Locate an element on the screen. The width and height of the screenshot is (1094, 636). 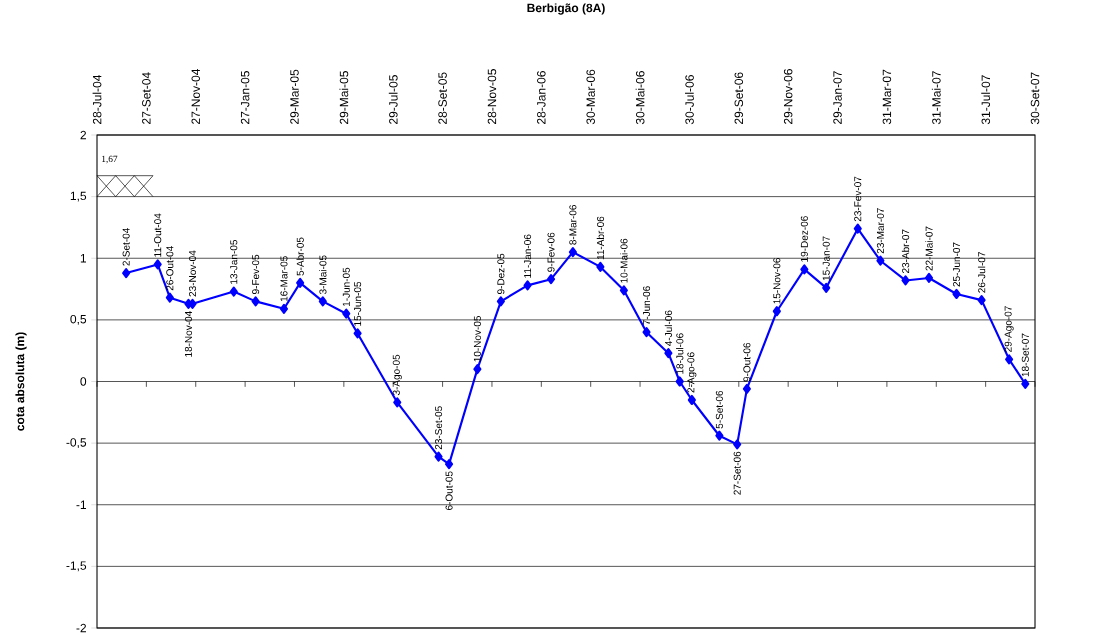
x-tick-label: 30-Set-07 is located at coordinates (1035, 98).